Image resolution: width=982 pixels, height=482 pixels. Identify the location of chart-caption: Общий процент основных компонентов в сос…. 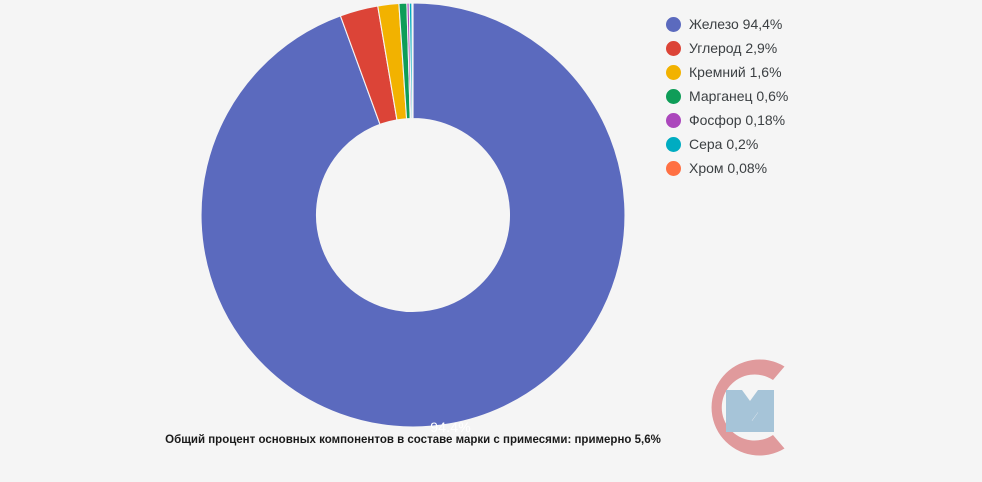
(413, 440).